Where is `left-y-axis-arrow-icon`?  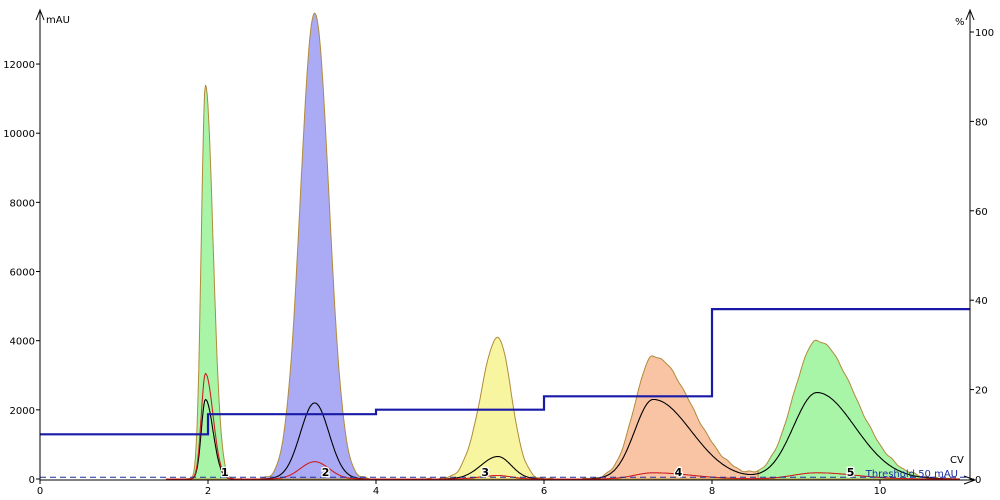 left-y-axis-arrow-icon is located at coordinates (40, 14).